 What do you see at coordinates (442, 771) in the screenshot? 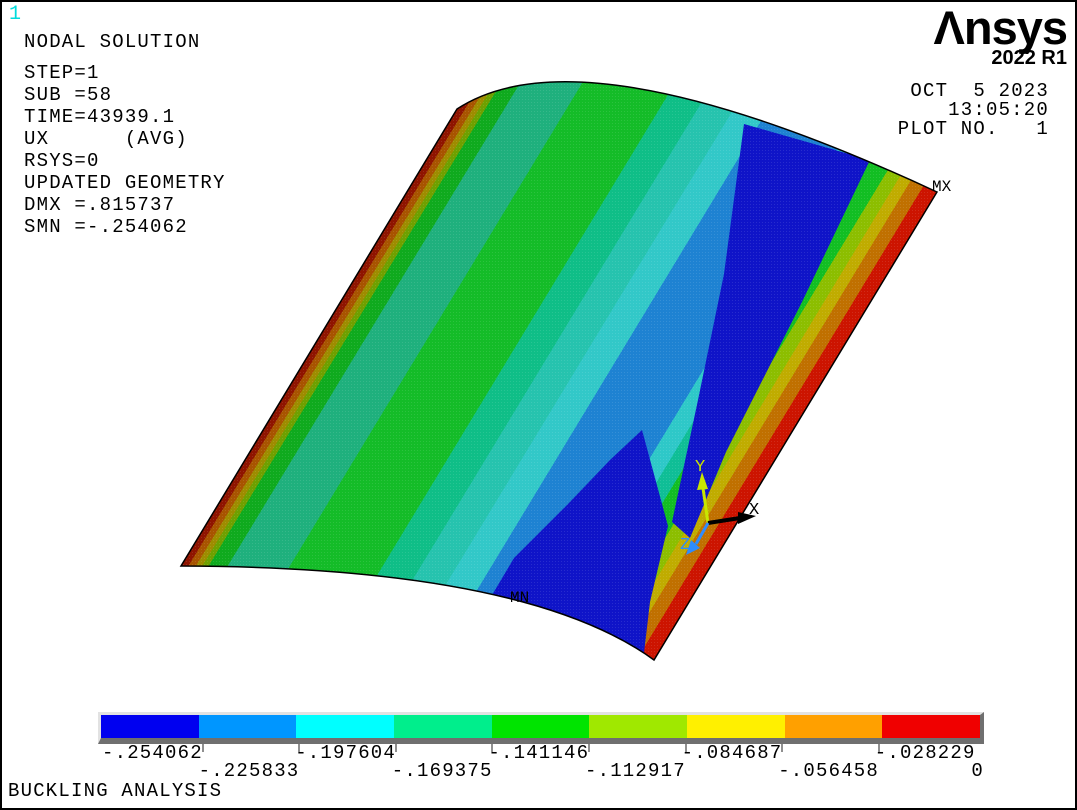
I see `legend-label: -.169375` at bounding box center [442, 771].